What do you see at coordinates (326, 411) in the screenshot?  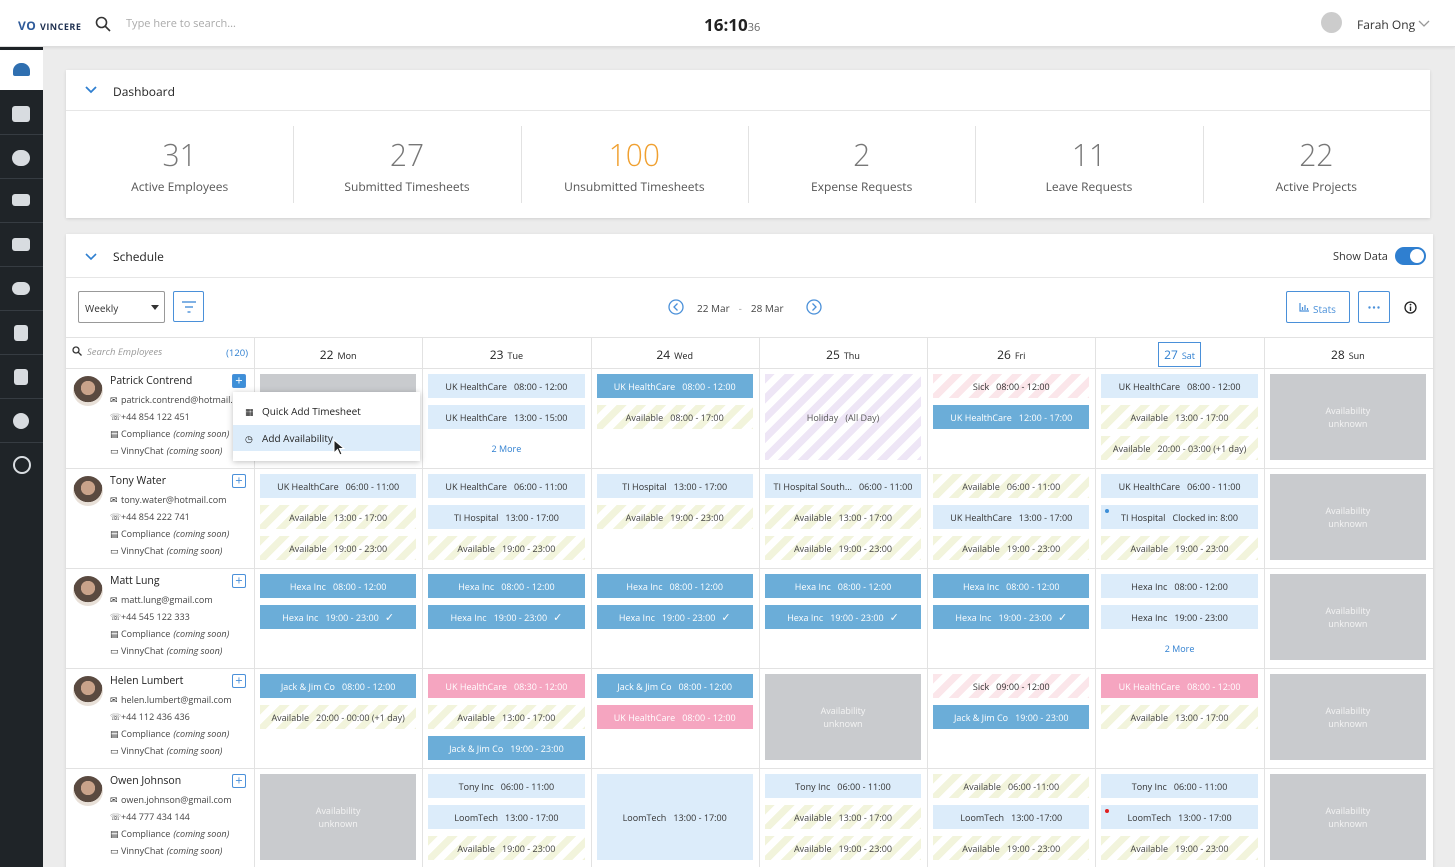 I see `menu-item: ▦ Quick Add Timesheet` at bounding box center [326, 411].